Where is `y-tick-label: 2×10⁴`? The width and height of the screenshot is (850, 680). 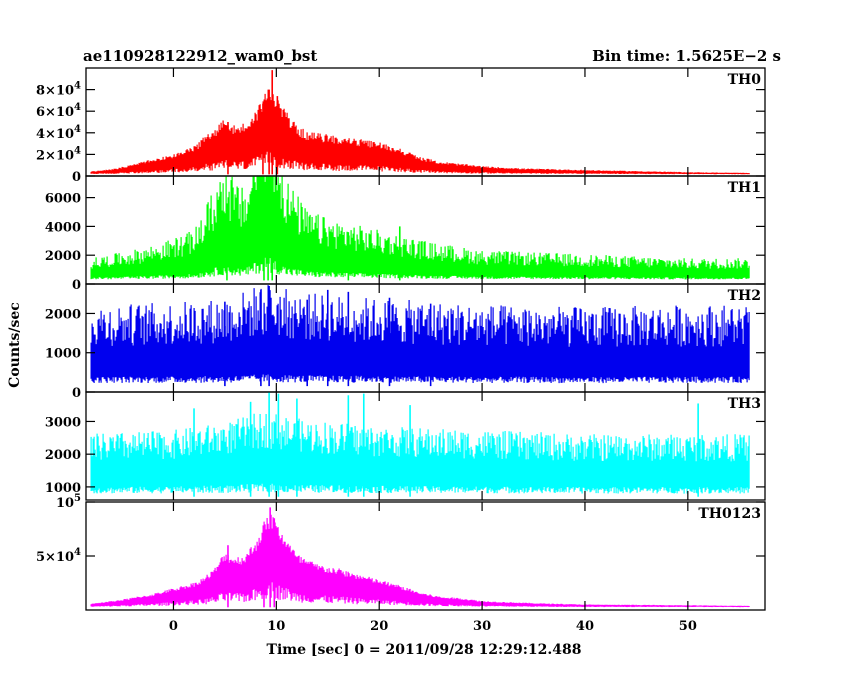
y-tick-label: 2×10⁴ is located at coordinates (58, 154).